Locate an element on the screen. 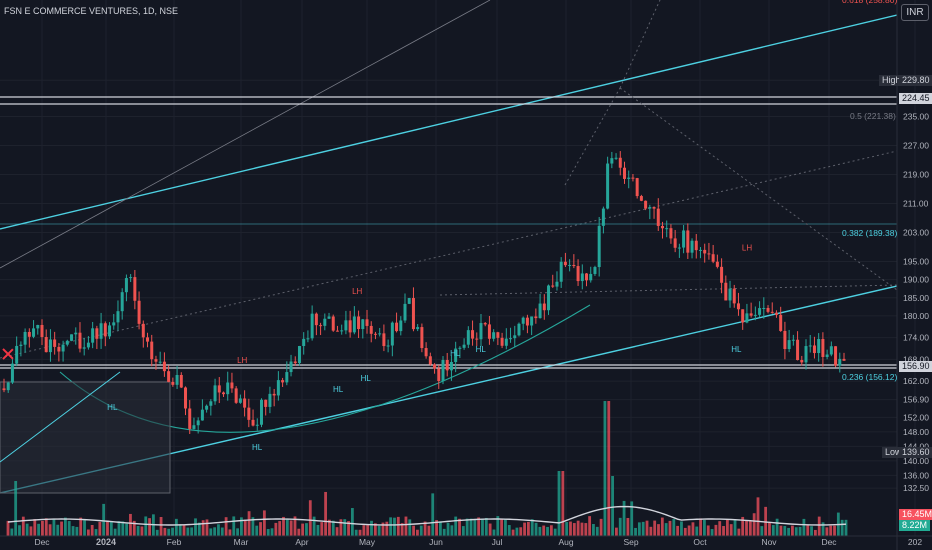 The height and width of the screenshot is (550, 932). volume-latest-value: 16.45M is located at coordinates (915, 514).